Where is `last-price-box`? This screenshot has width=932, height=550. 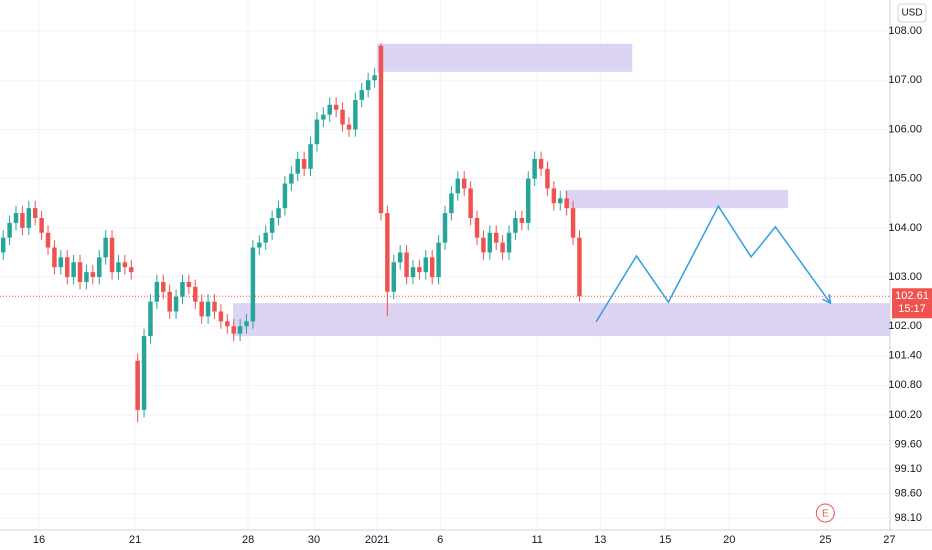 last-price-box is located at coordinates (912, 303).